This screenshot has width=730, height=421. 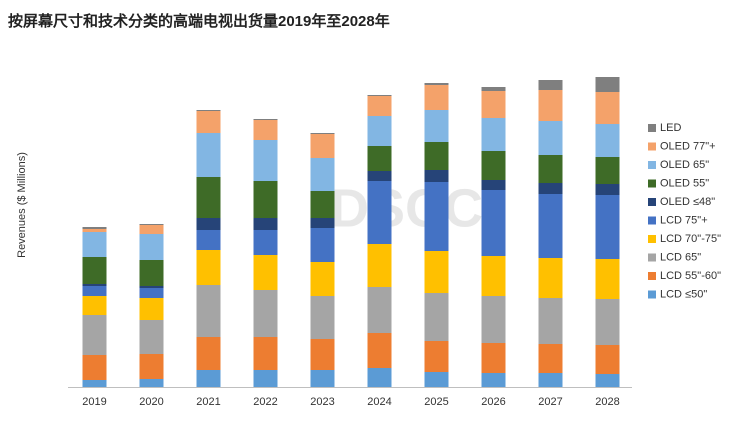 What do you see at coordinates (208, 402) in the screenshot?
I see `x-tick-label: 2021` at bounding box center [208, 402].